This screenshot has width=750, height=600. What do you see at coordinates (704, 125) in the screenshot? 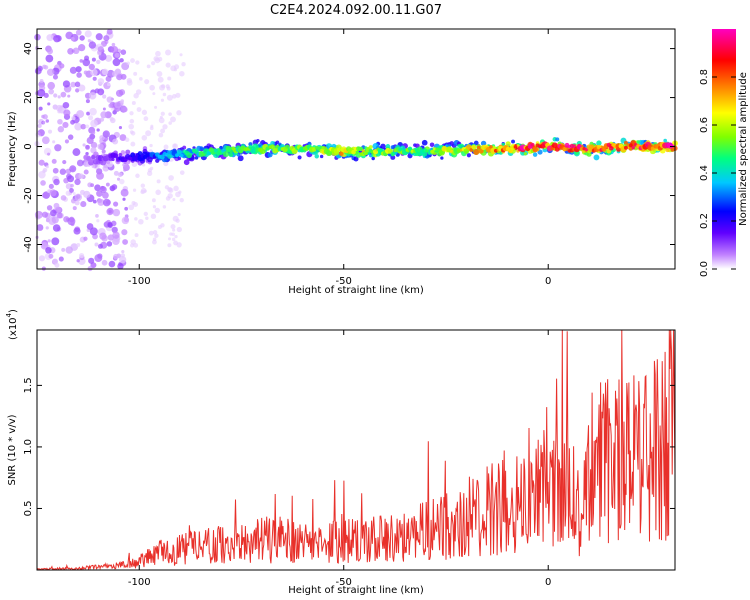
I see `colorbar-tick-label: 0.6` at bounding box center [704, 125].